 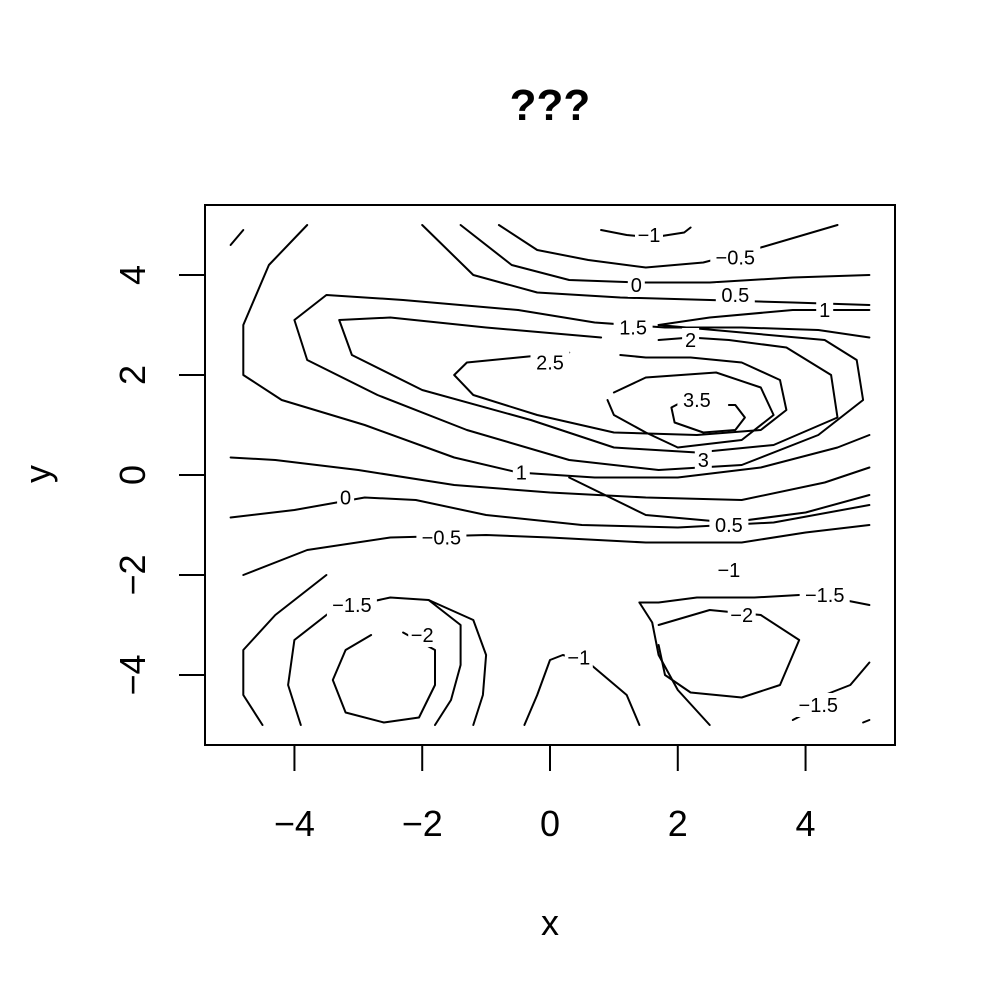 What do you see at coordinates (132, 574) in the screenshot?
I see `y-tick-label: −2` at bounding box center [132, 574].